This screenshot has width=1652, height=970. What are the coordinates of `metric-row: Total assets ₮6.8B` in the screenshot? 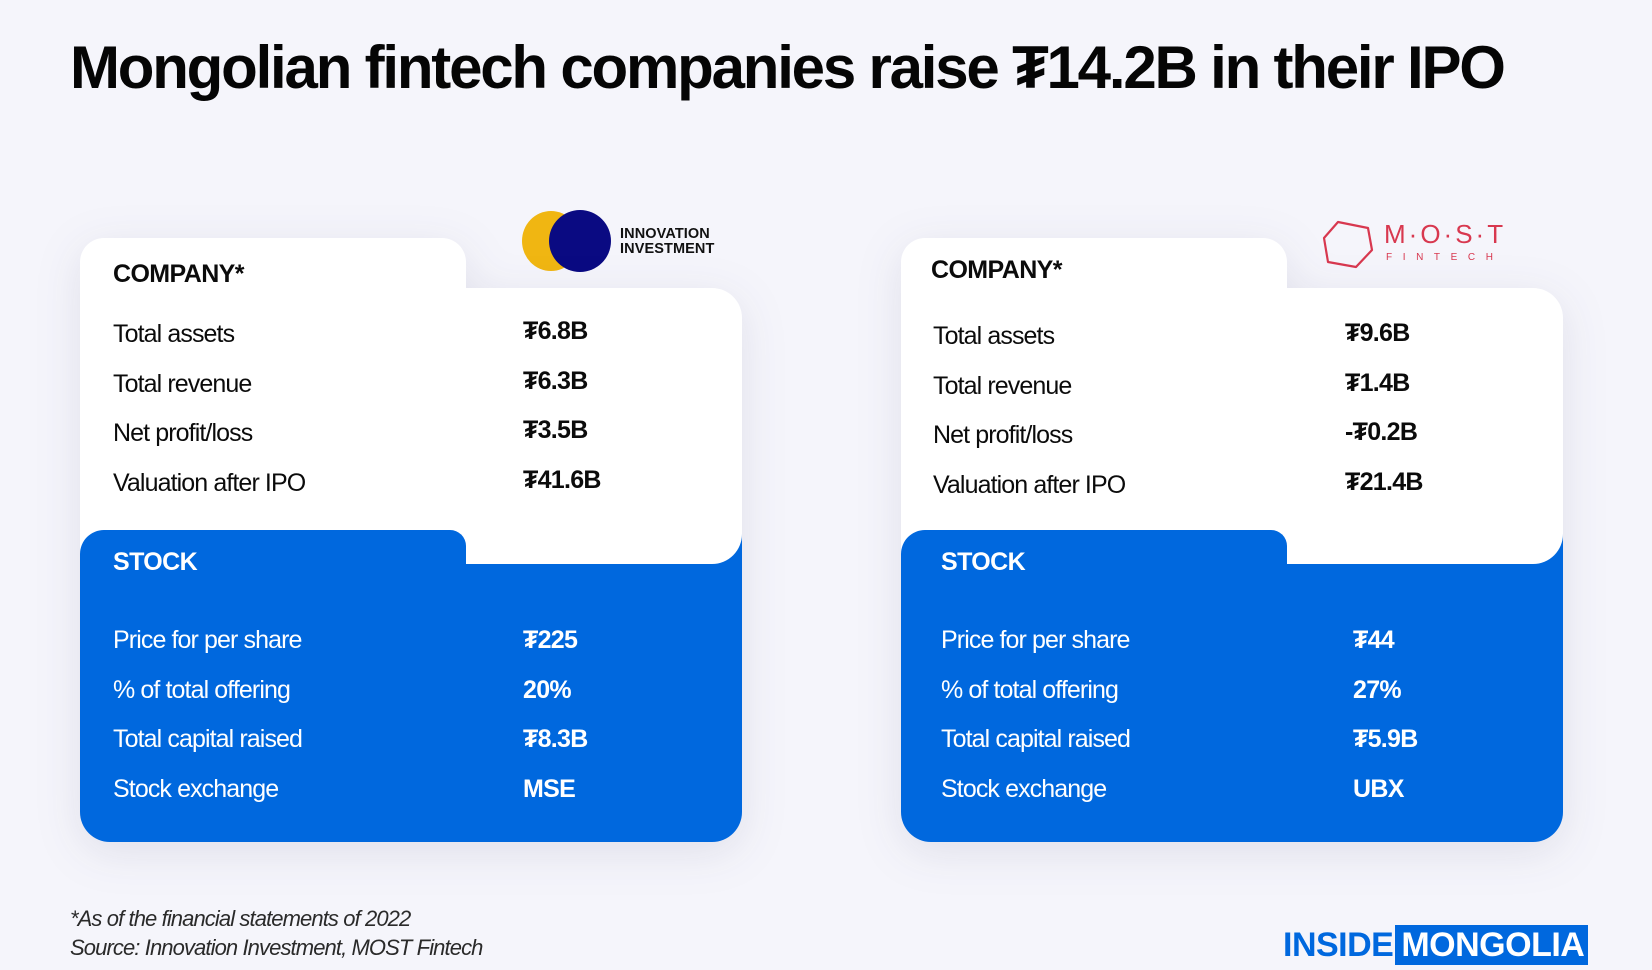 It's located at (393, 335).